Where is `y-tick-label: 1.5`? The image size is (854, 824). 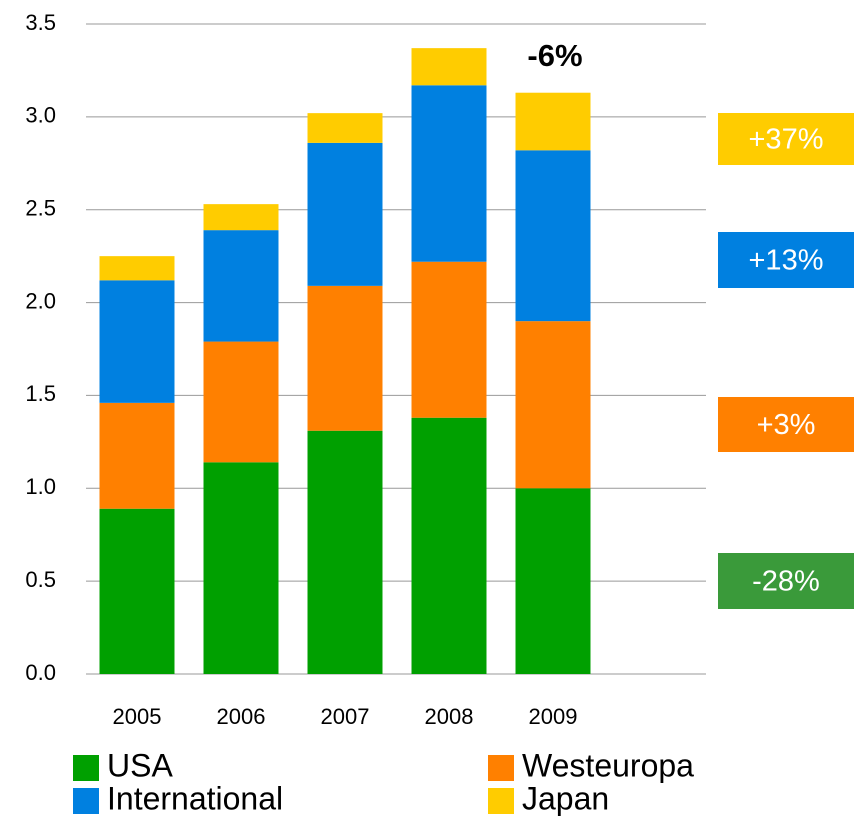
y-tick-label: 1.5 is located at coordinates (40, 393).